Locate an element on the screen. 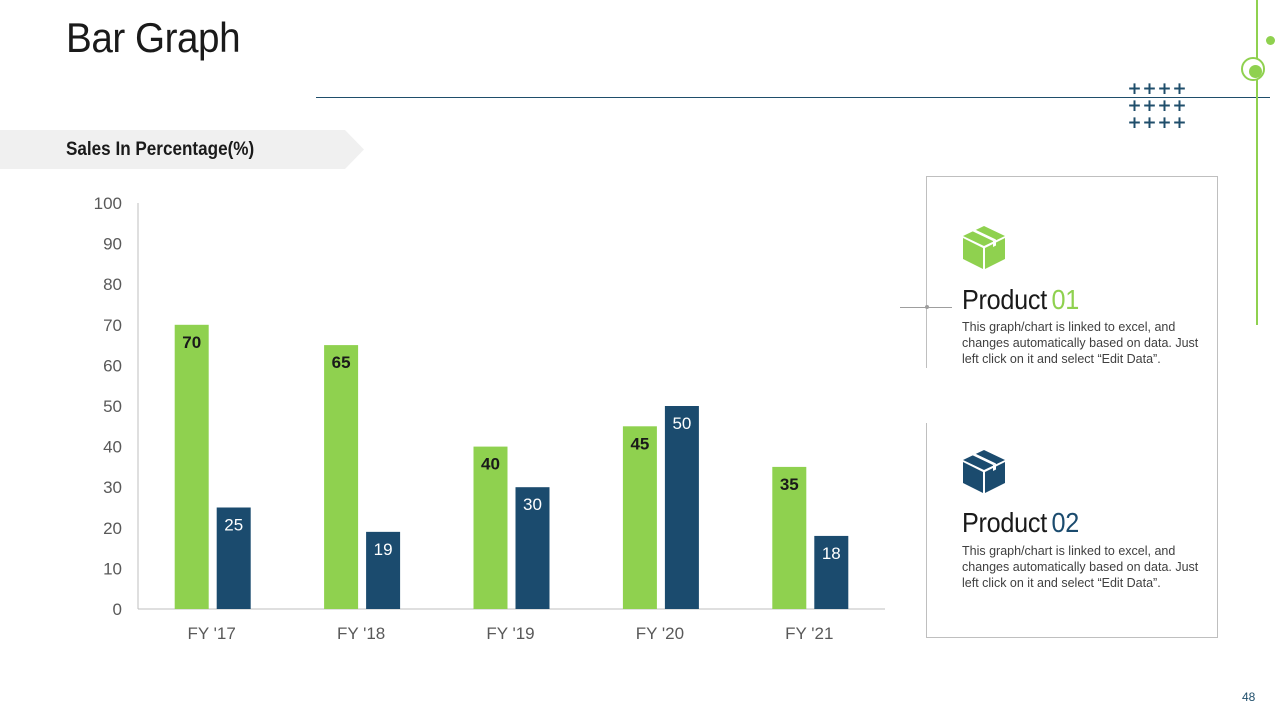 The height and width of the screenshot is (720, 1280). x-tick-label: FY '18 is located at coordinates (361, 633).